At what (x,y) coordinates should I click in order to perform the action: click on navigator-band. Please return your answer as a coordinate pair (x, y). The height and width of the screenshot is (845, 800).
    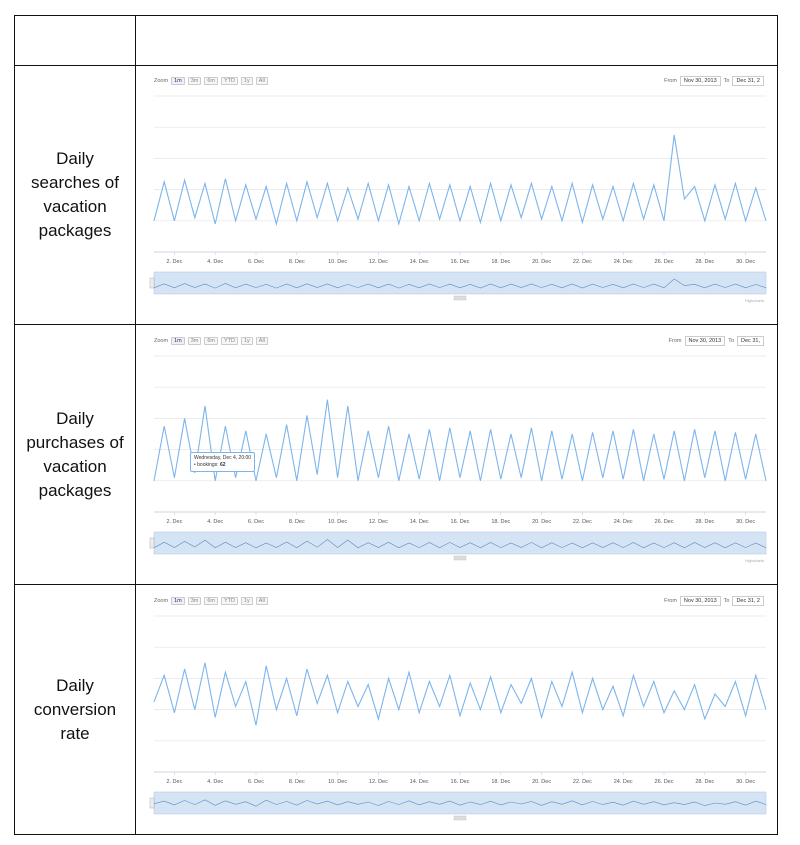
    Looking at the image, I should click on (460, 283).